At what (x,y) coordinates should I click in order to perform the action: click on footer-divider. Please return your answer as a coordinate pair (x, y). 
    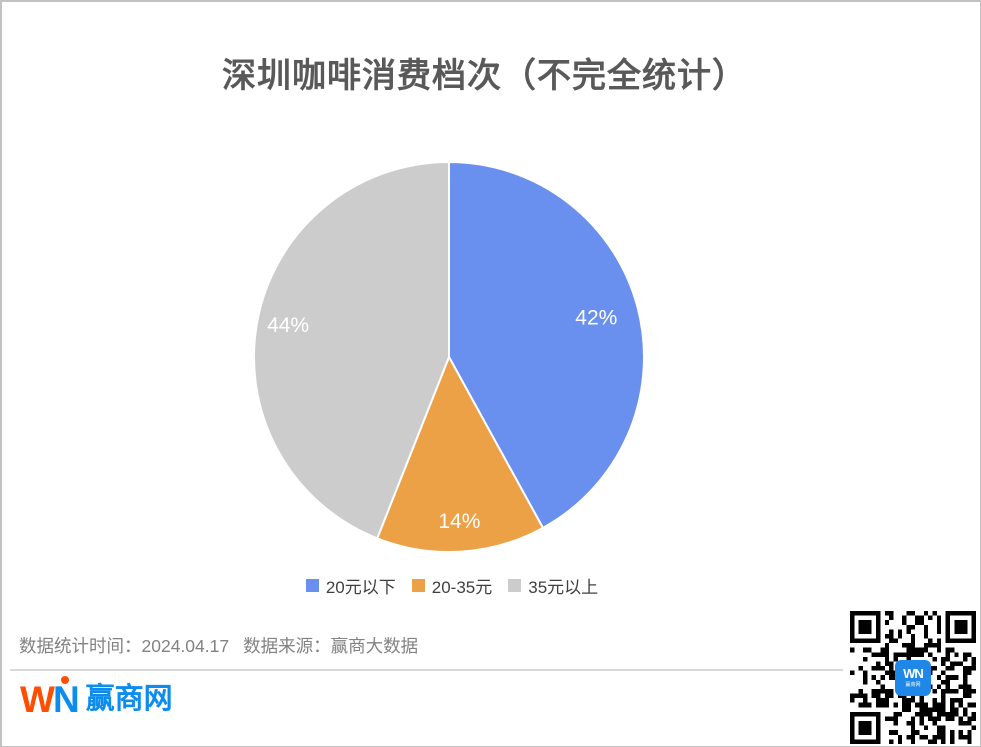
    Looking at the image, I should click on (426, 670).